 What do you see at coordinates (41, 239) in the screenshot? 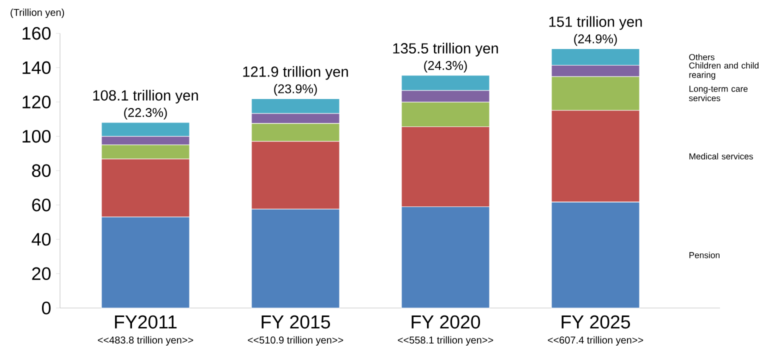
I see `y-tick-label: 40` at bounding box center [41, 239].